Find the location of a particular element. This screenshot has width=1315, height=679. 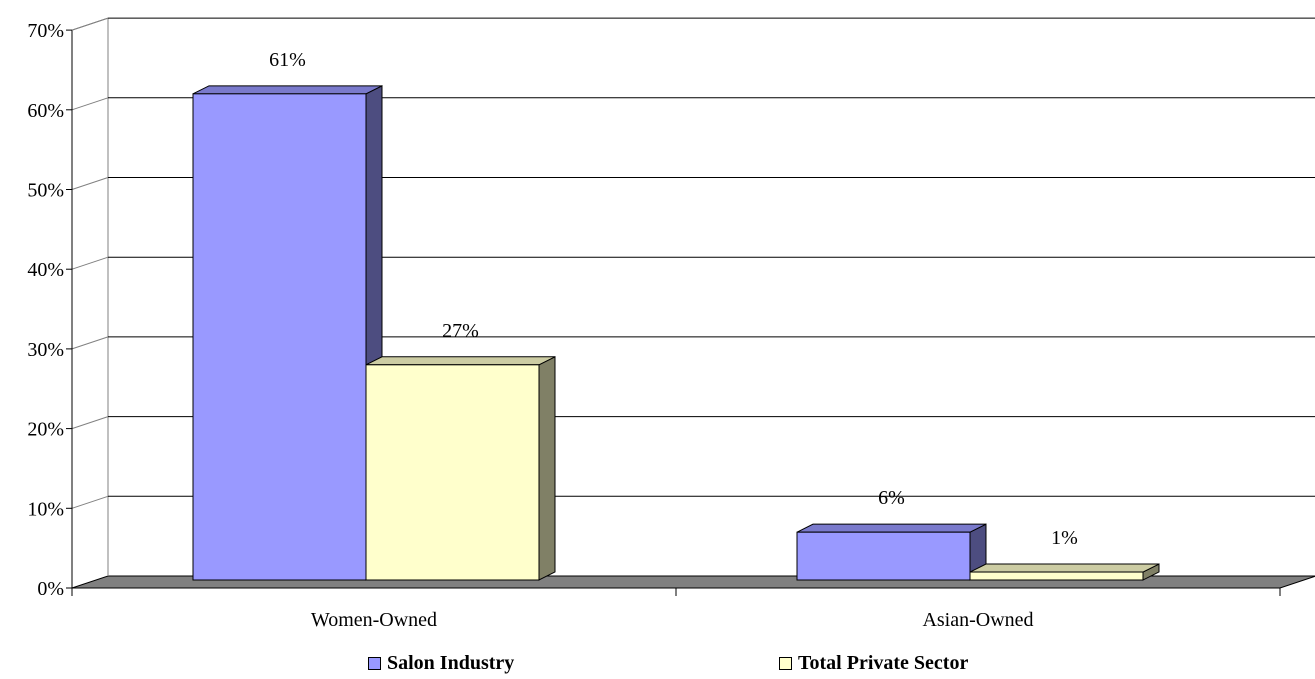

bar-salon-industry-asian-owned is located at coordinates (891, 552).